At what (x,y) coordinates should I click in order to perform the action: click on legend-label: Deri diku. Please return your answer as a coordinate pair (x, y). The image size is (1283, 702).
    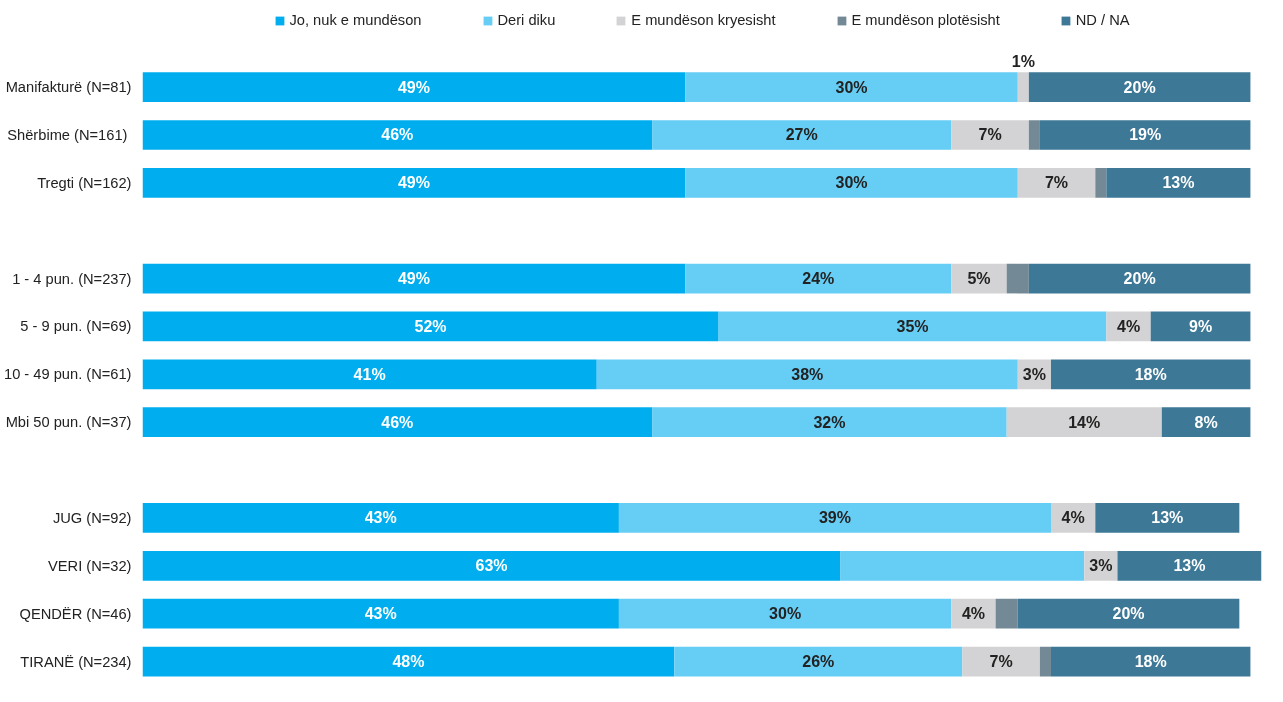
    Looking at the image, I should click on (526, 20).